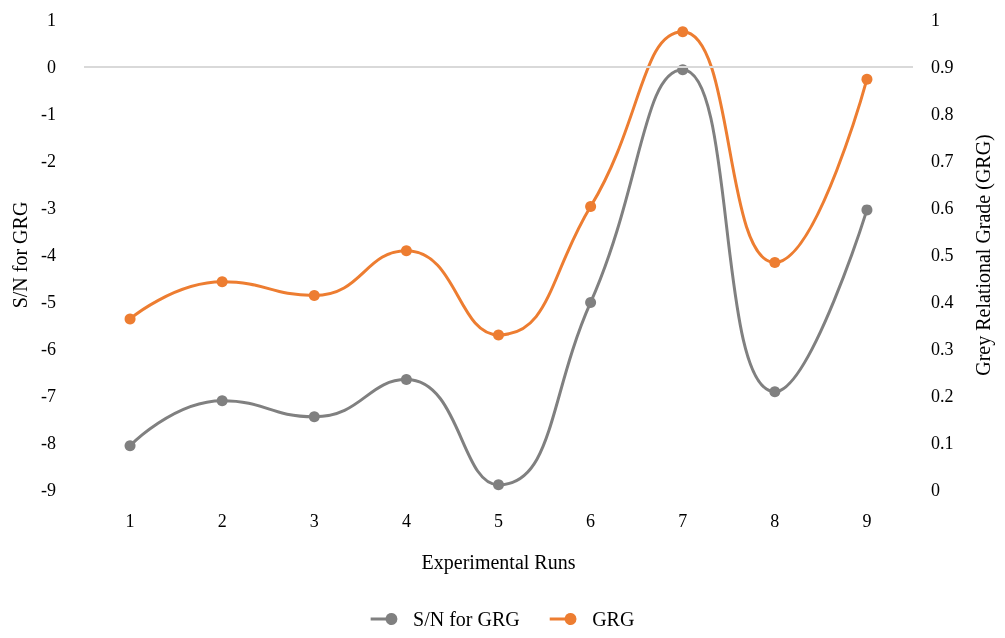 This screenshot has height=638, width=1005. I want to click on x-tick-label: 5, so click(498, 521).